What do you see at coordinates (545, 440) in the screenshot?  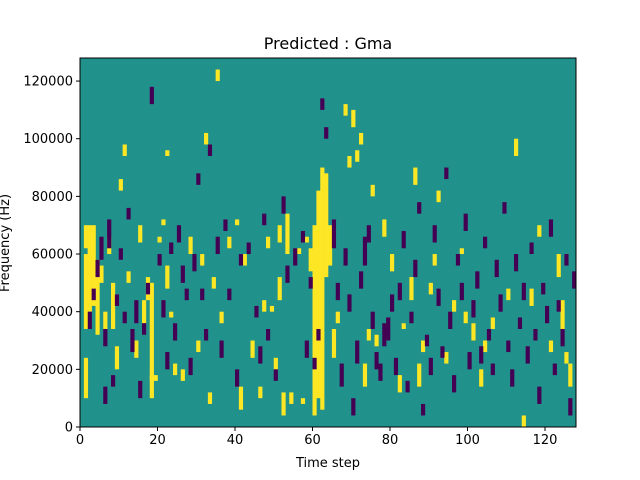 I see `x-tick-label: 120` at bounding box center [545, 440].